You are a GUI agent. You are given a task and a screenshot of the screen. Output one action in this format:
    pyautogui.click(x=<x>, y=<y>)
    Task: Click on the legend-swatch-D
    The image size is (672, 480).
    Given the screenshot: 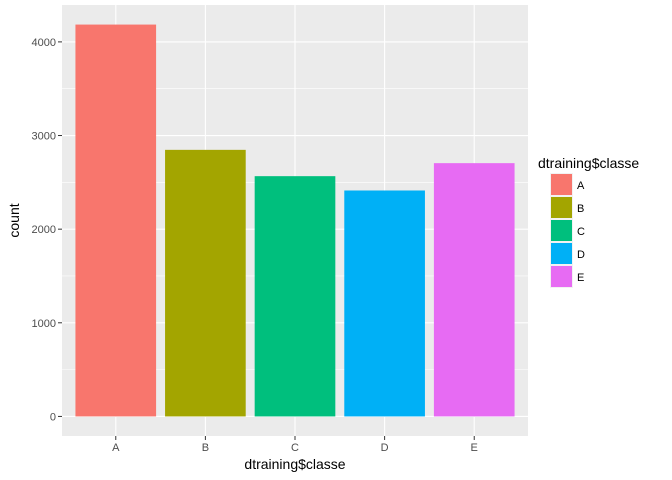 What is the action you would take?
    pyautogui.click(x=561, y=253)
    